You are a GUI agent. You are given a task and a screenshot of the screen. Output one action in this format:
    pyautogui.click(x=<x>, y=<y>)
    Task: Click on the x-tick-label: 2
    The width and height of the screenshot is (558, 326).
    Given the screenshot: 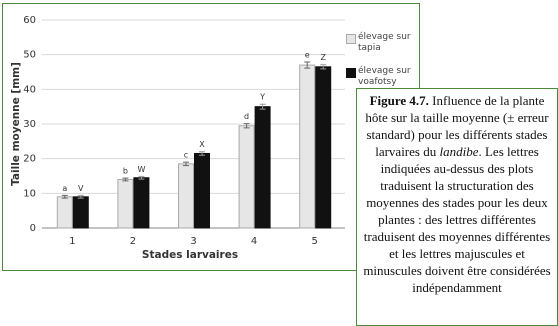 What is the action you would take?
    pyautogui.click(x=133, y=241)
    